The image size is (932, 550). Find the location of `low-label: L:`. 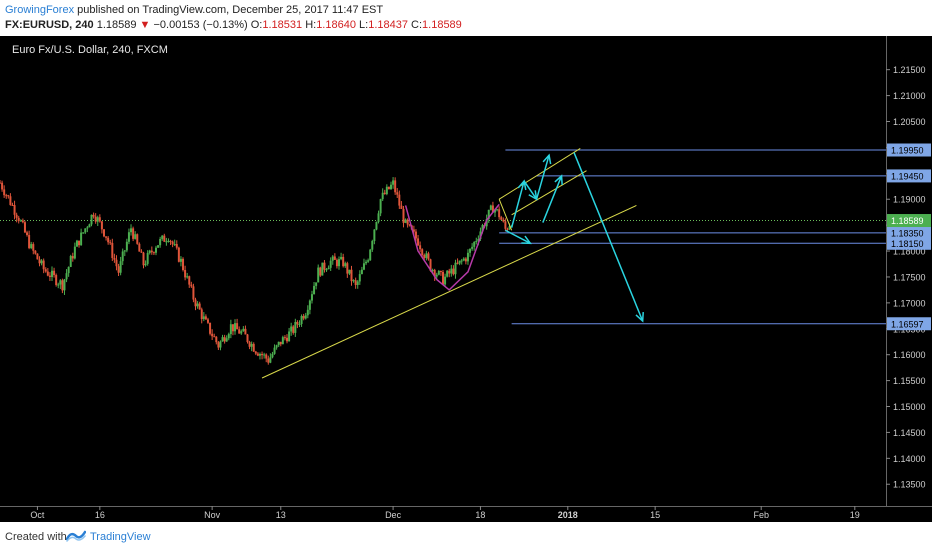

low-label: L: is located at coordinates (364, 25).